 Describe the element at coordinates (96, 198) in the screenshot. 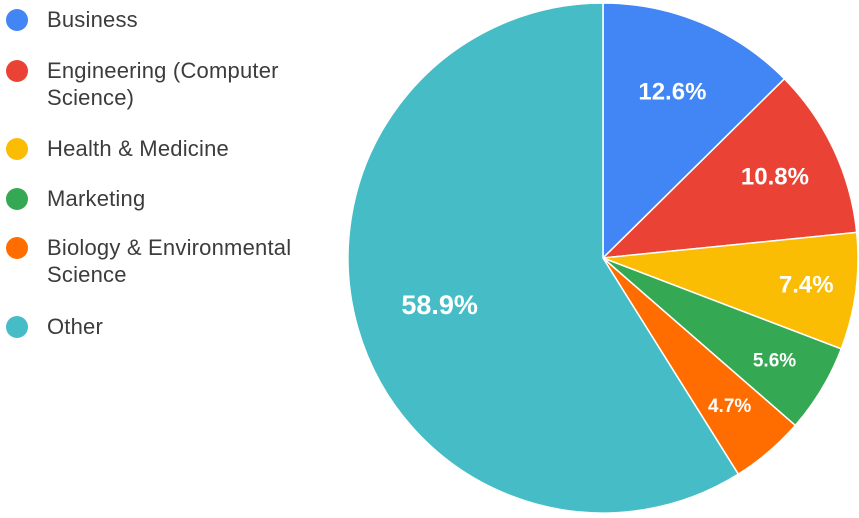

I see `legend-label: Marketing` at that location.